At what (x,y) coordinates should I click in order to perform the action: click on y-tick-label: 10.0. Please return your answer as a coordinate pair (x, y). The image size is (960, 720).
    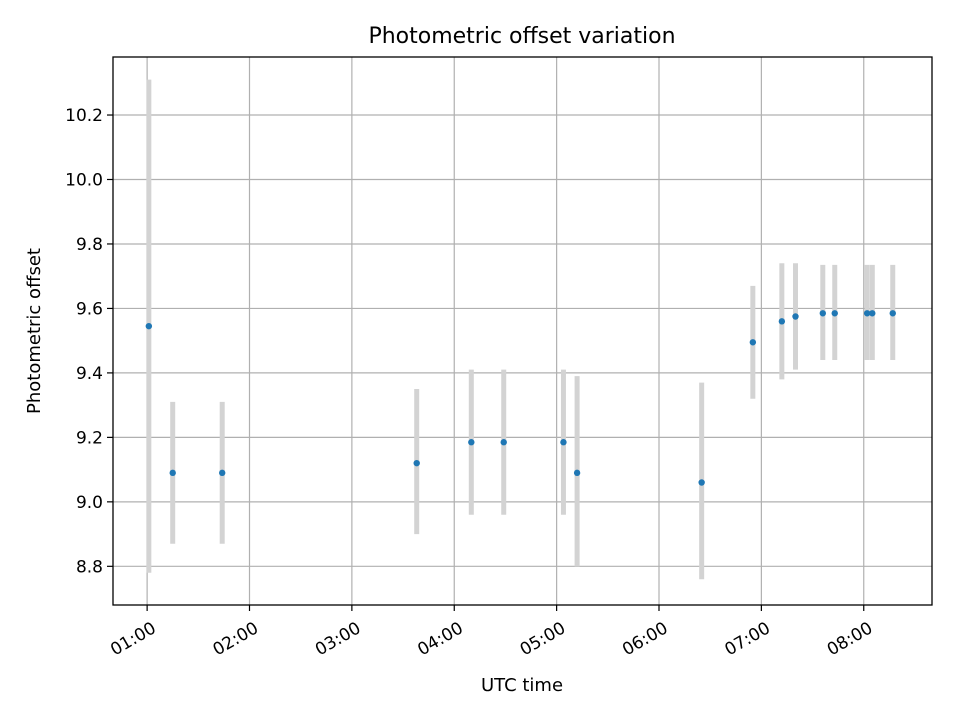
    Looking at the image, I should click on (84, 180).